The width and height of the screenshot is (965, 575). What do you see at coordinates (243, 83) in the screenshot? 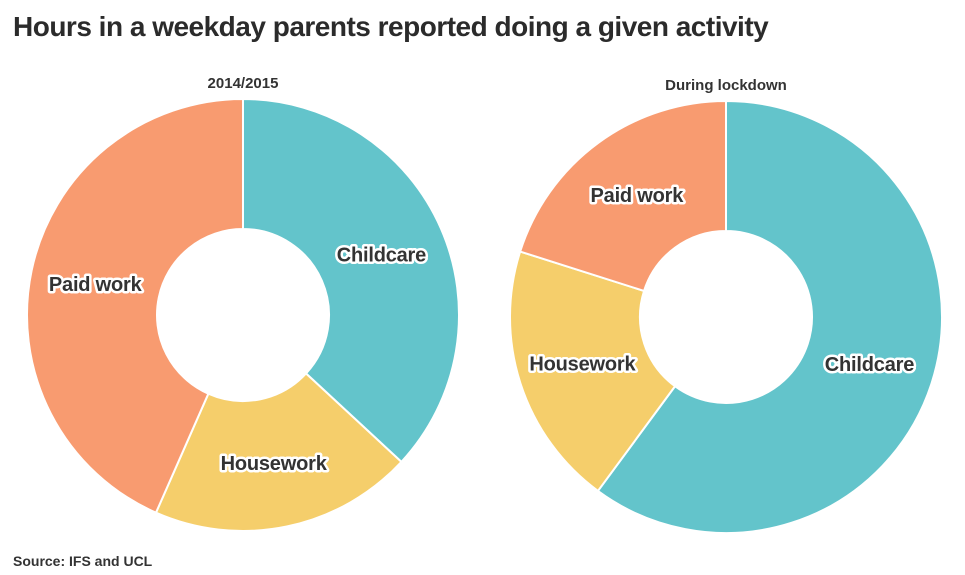
I see `donut-subtitle-2014-2015: 2014/2015` at bounding box center [243, 83].